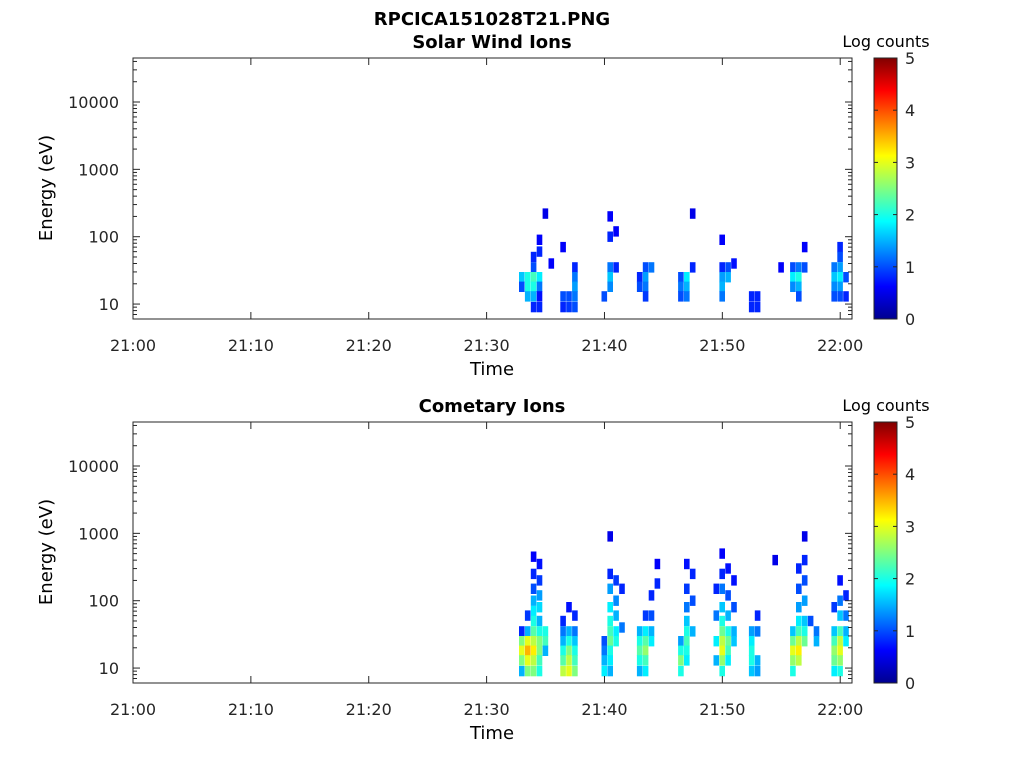 The height and width of the screenshot is (768, 1024). Describe the element at coordinates (722, 709) in the screenshot. I see `x-tick-label: 21:50` at that location.